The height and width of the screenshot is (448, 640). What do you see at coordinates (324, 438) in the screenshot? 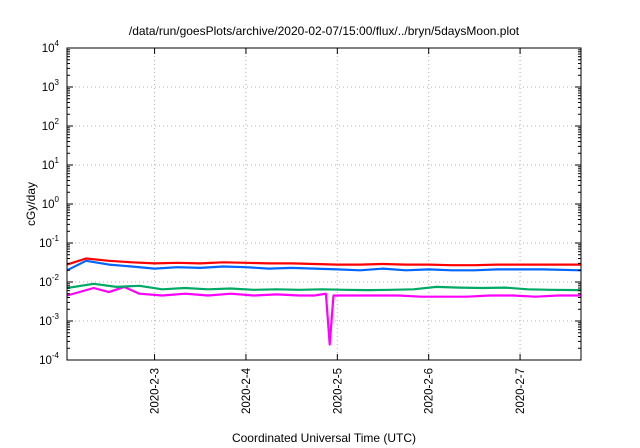
I see `x-axis-label: Coordinated Universal Time (UTC)` at bounding box center [324, 438].